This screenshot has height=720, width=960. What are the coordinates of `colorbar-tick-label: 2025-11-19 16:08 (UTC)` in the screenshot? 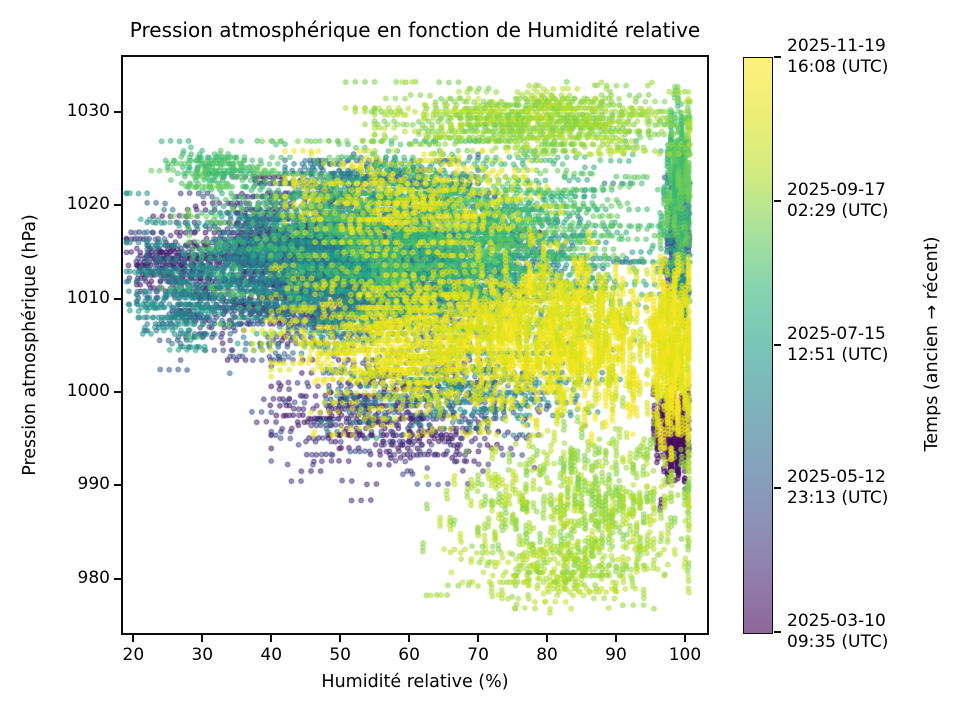 It's located at (838, 56).